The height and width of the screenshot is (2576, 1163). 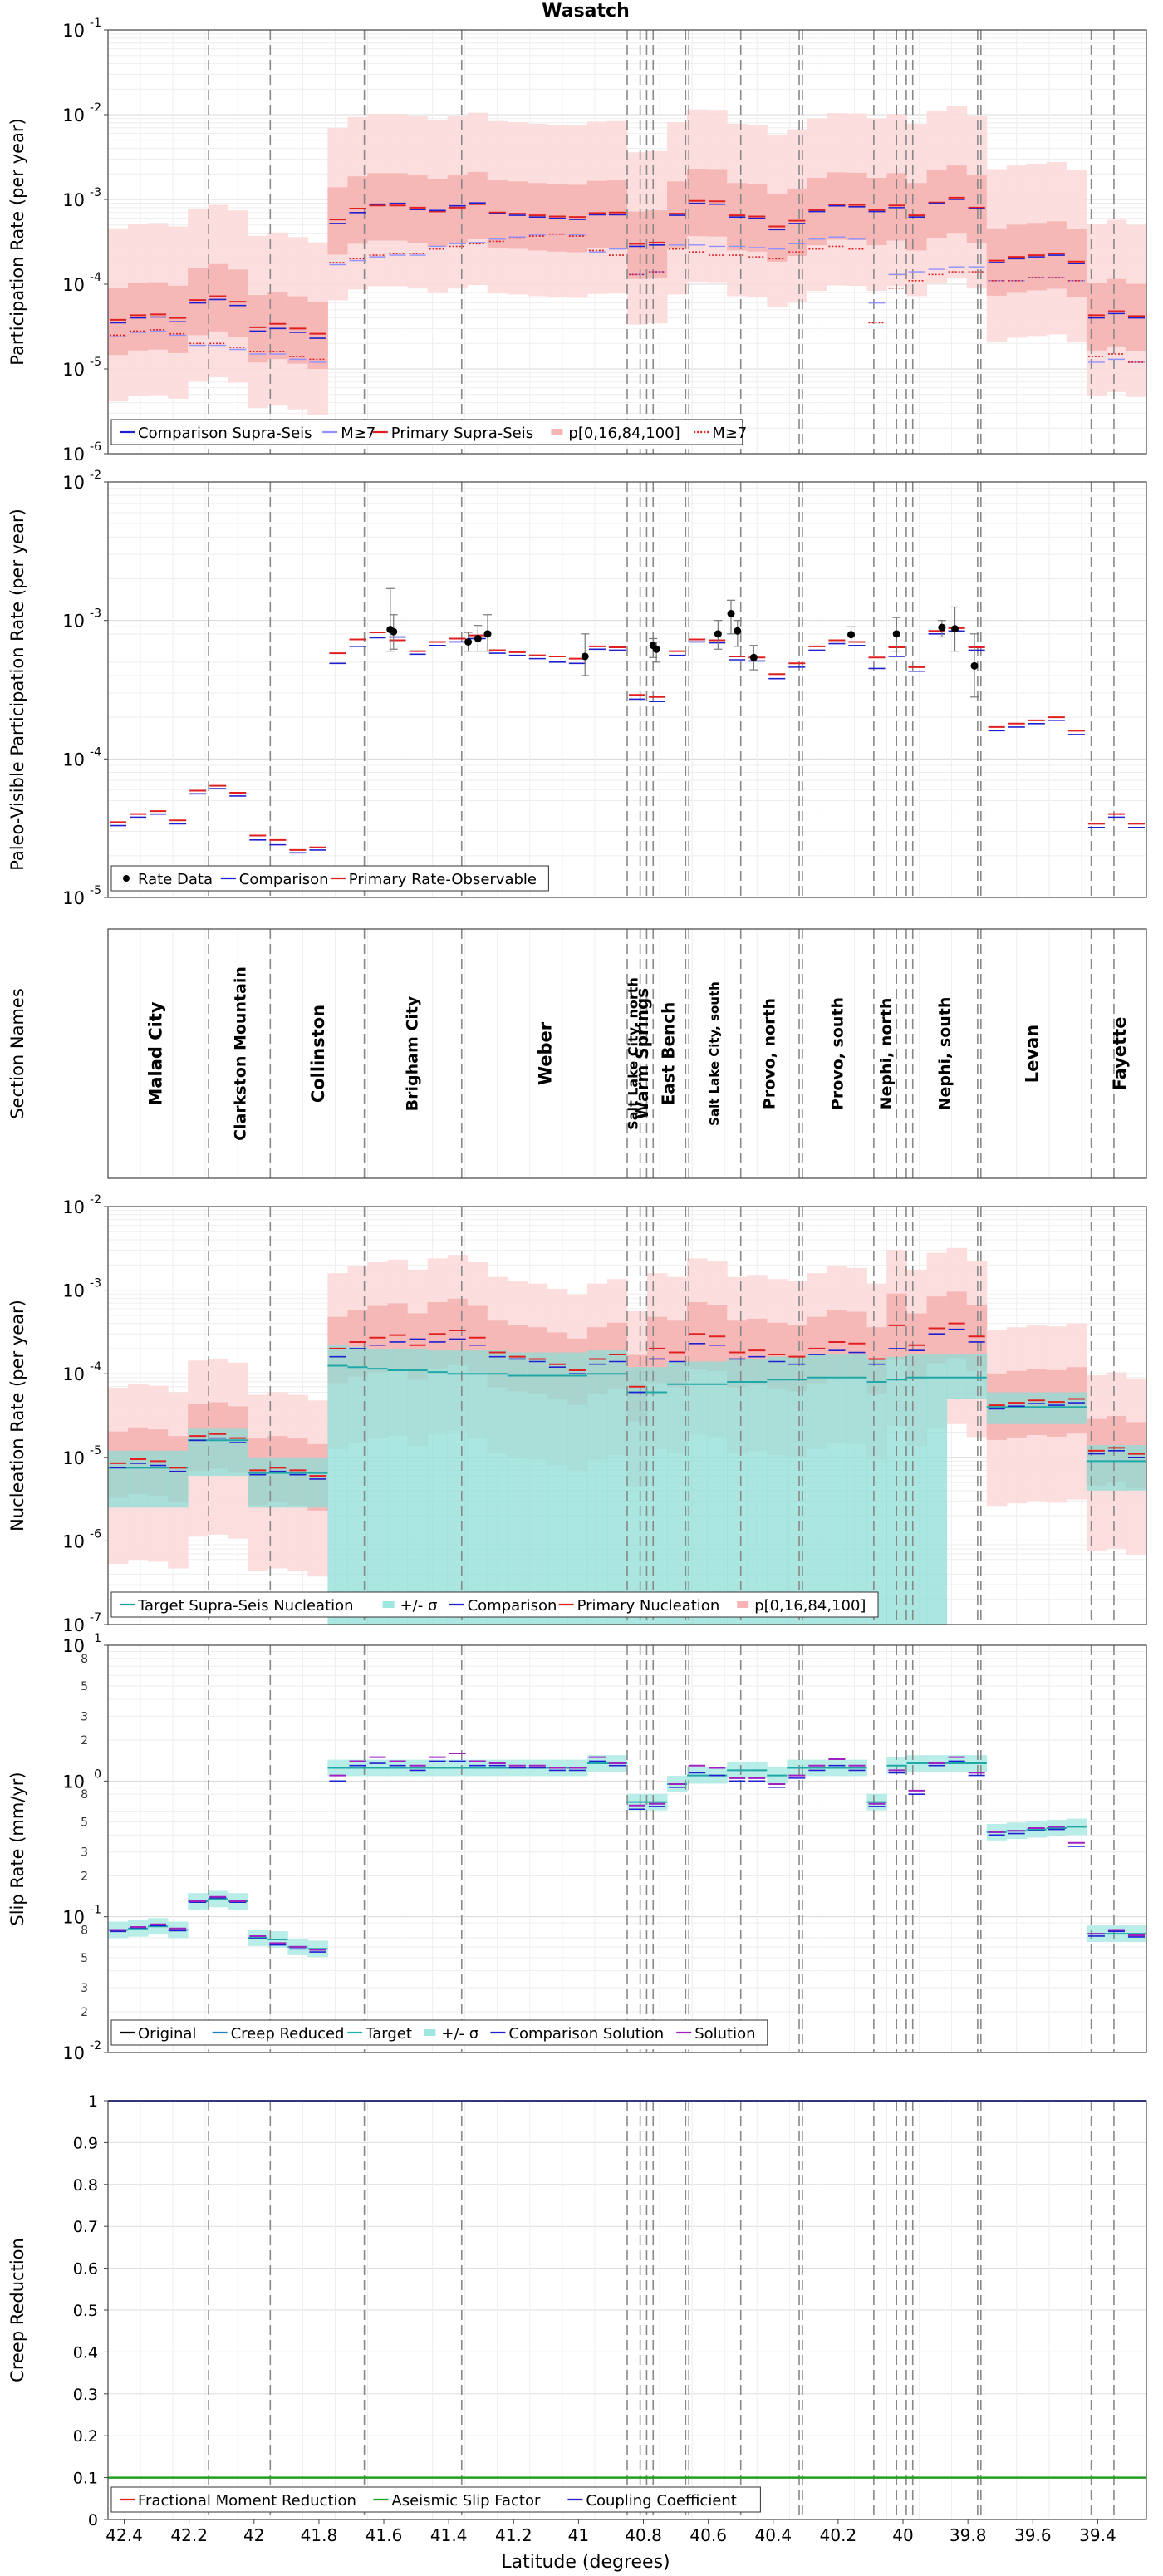 What do you see at coordinates (801, 1606) in the screenshot?
I see `legend-item: p[0,16,84,100]` at bounding box center [801, 1606].